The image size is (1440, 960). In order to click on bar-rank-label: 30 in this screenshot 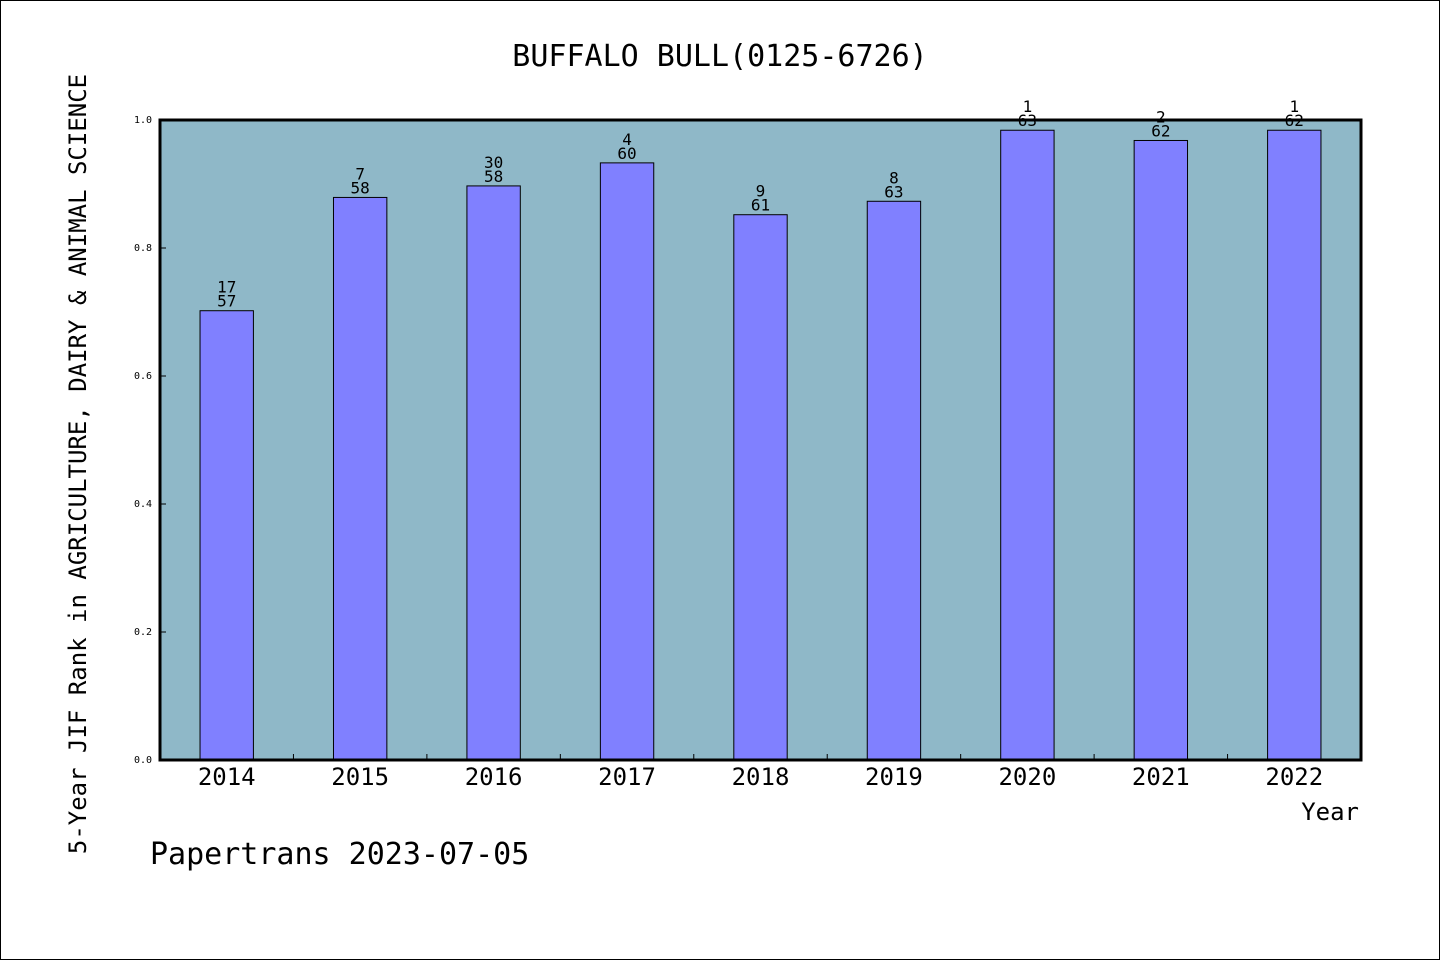, I will do `click(493, 162)`.